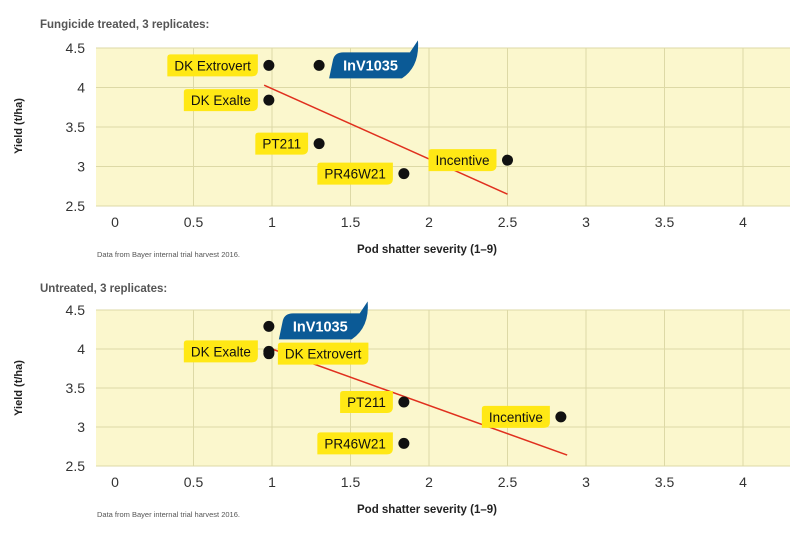  What do you see at coordinates (124, 25) in the screenshot?
I see `chart-header: Fungicide treated, 3 replicates:` at bounding box center [124, 25].